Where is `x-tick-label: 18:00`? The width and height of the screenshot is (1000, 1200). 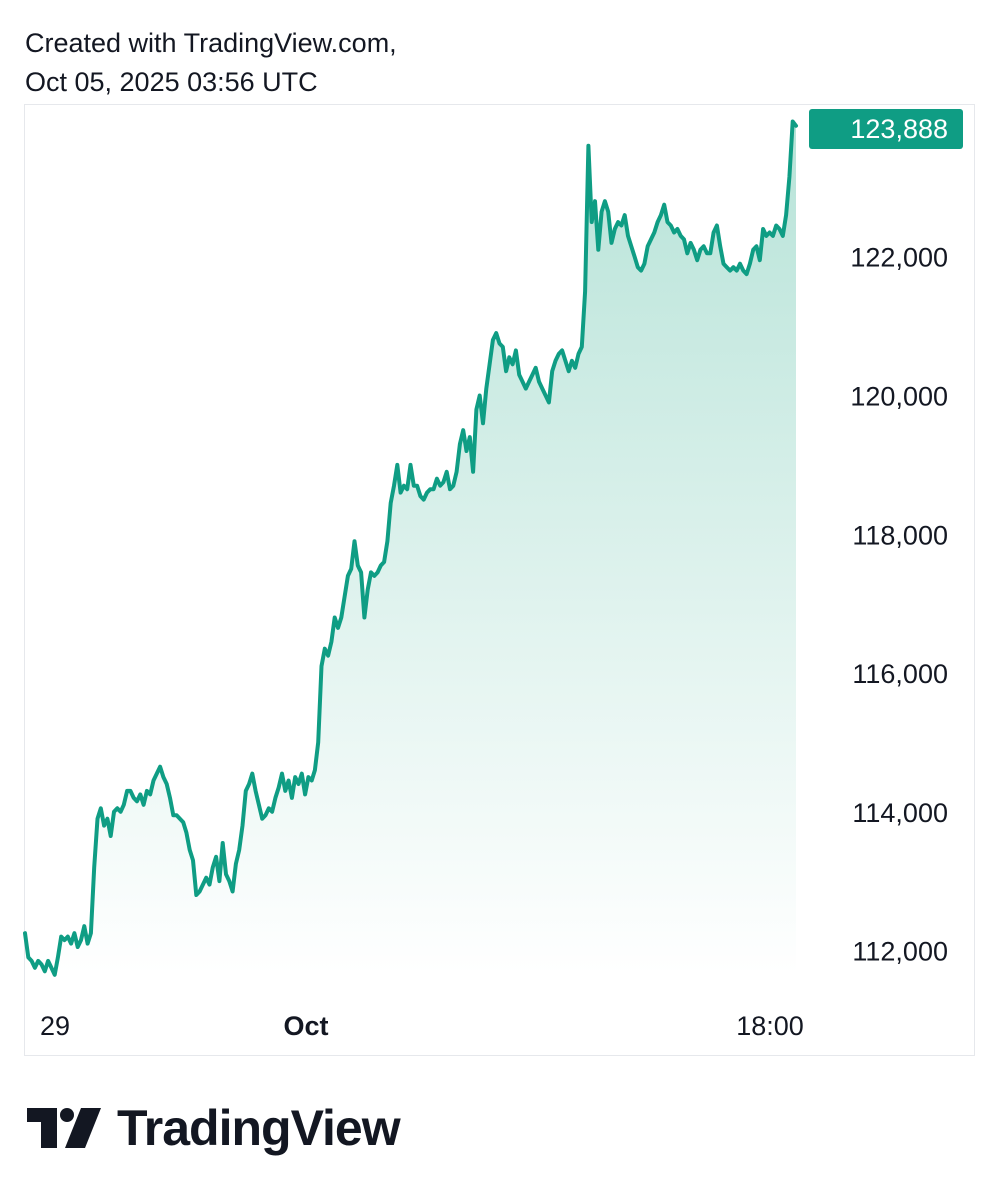
x-tick-label: 18:00 is located at coordinates (770, 1026).